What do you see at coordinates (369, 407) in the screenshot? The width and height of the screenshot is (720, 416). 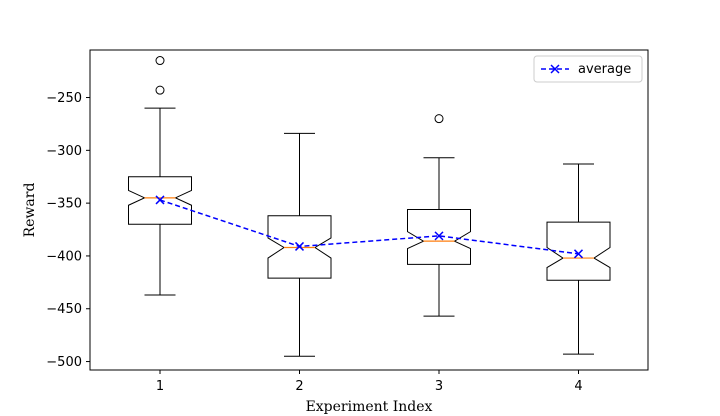 I see `x-axis-title: Experiment Index` at bounding box center [369, 407].